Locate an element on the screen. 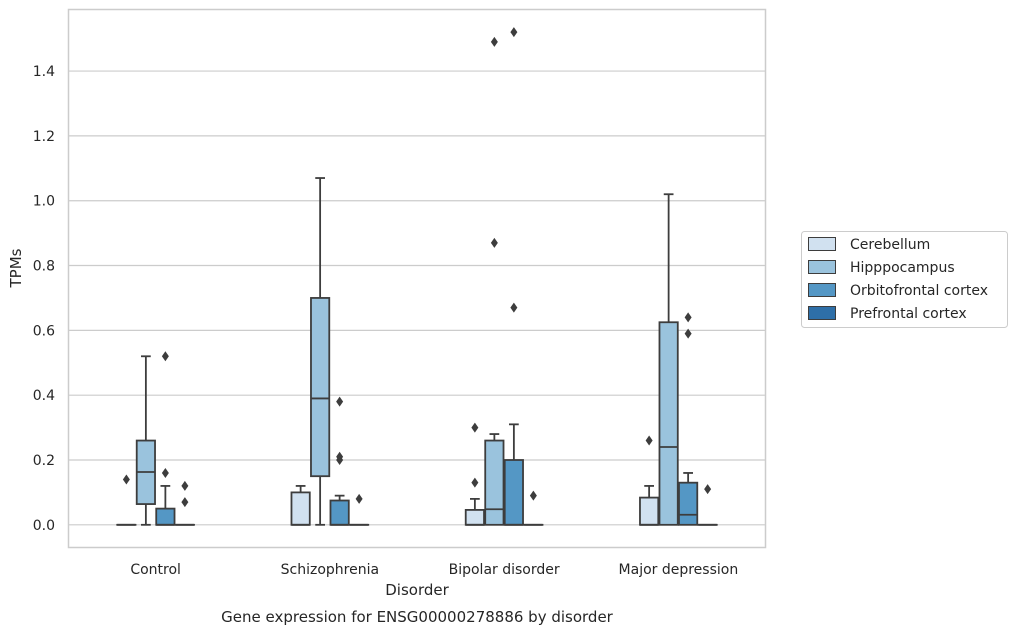 The height and width of the screenshot is (634, 1018). y-tick-label: 0.4 is located at coordinates (44, 396).